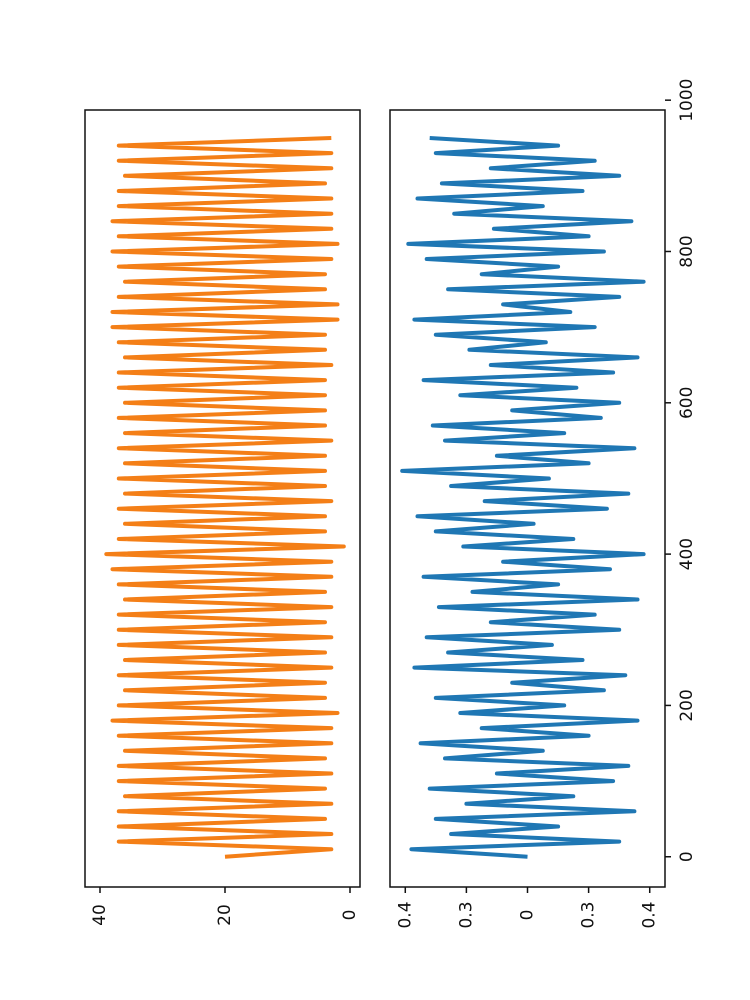 This screenshot has height=1000, width=750. What do you see at coordinates (687, 403) in the screenshot?
I see `x-tick-label: 600` at bounding box center [687, 403].